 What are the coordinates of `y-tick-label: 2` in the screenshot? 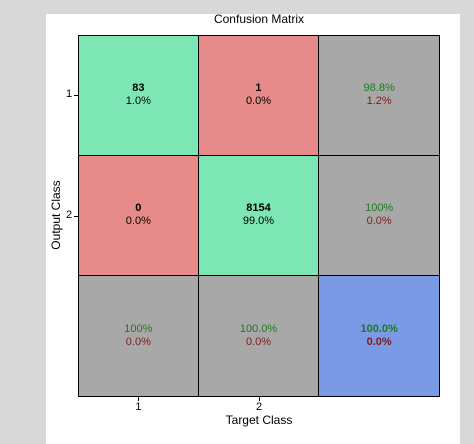 It's located at (69, 215).